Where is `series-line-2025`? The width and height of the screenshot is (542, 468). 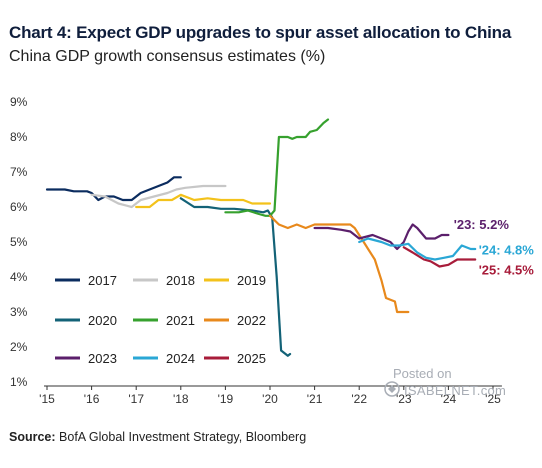
series-line-2025 is located at coordinates (439, 257).